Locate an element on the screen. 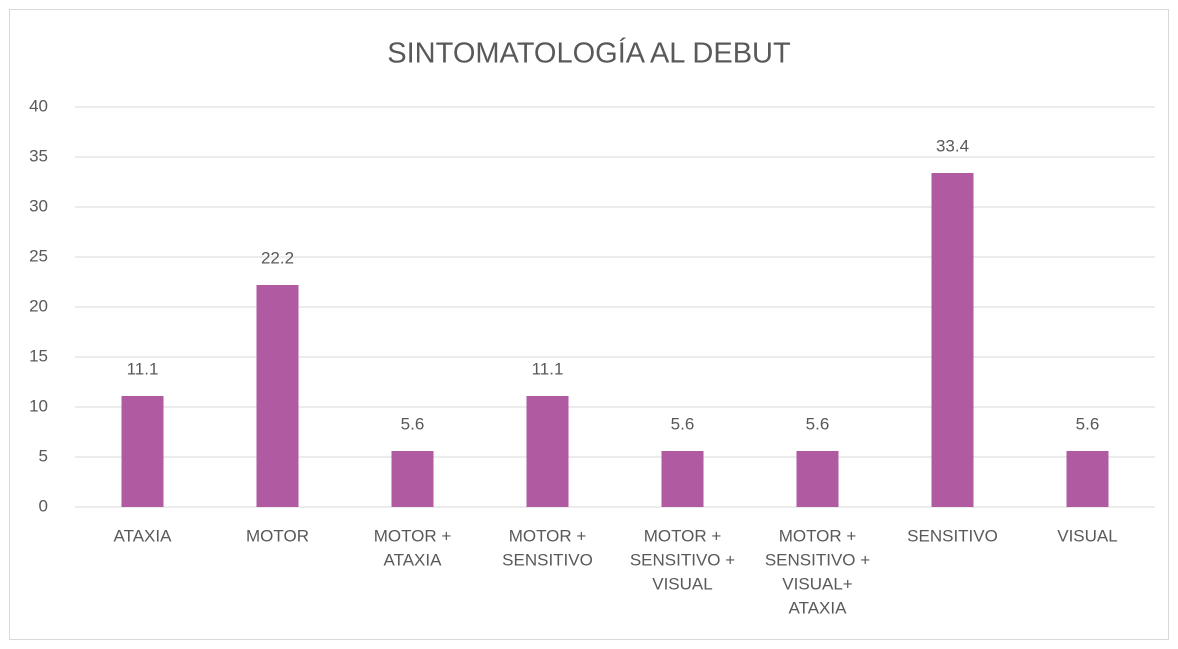 The height and width of the screenshot is (649, 1178). data-label: 22.2 is located at coordinates (277, 257).